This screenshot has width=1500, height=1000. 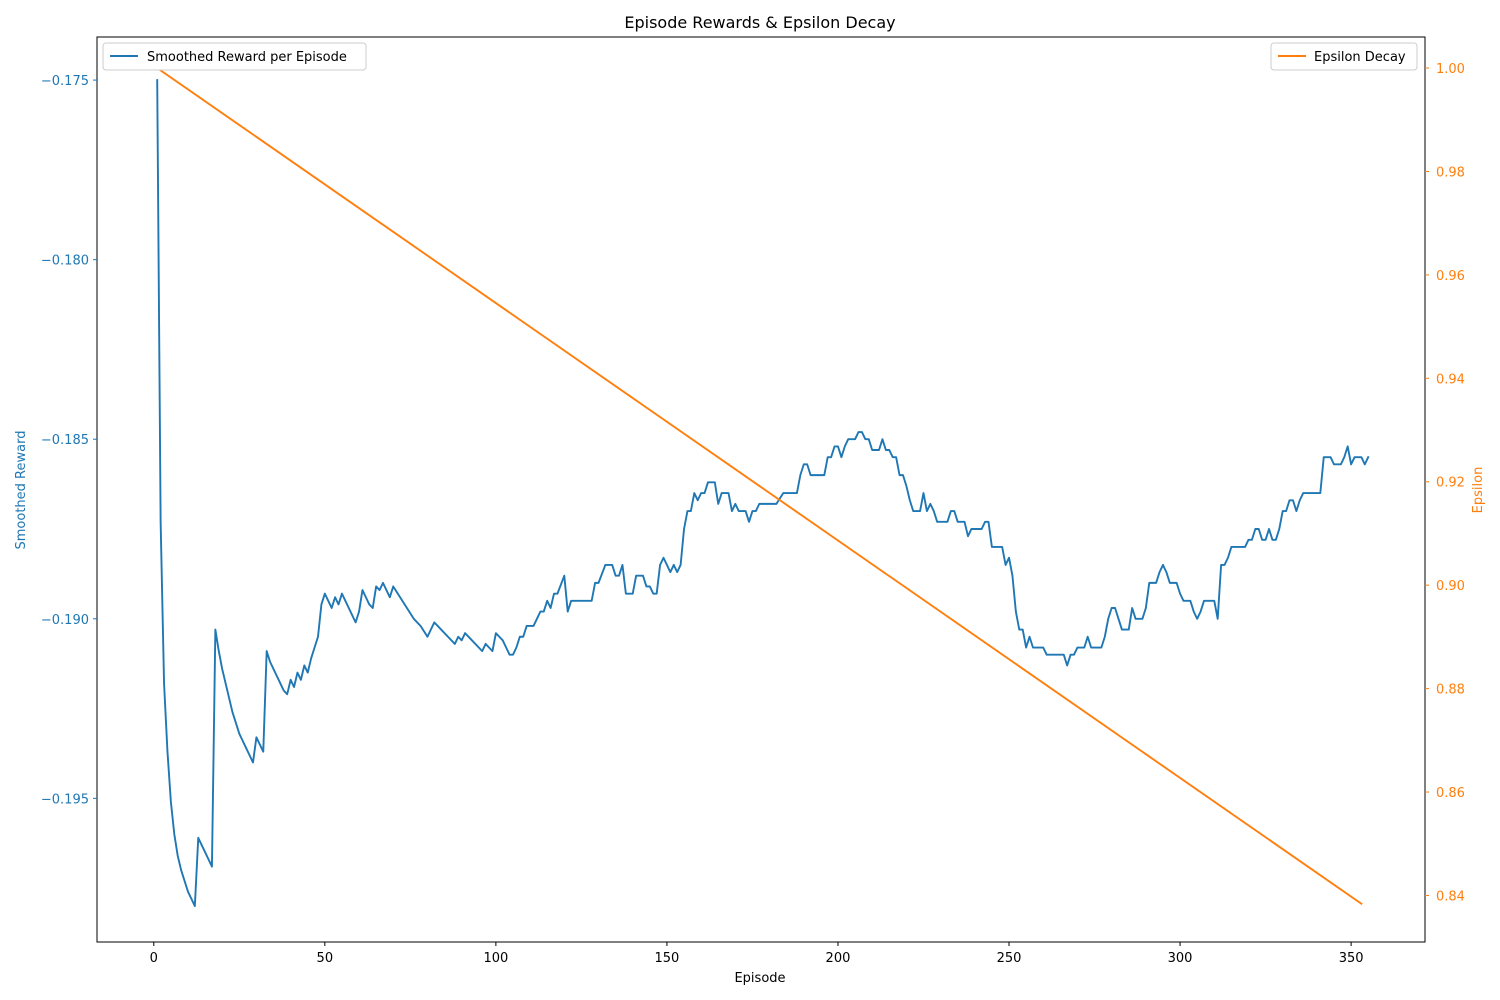 What do you see at coordinates (154, 958) in the screenshot?
I see `x-tick-label: 0` at bounding box center [154, 958].